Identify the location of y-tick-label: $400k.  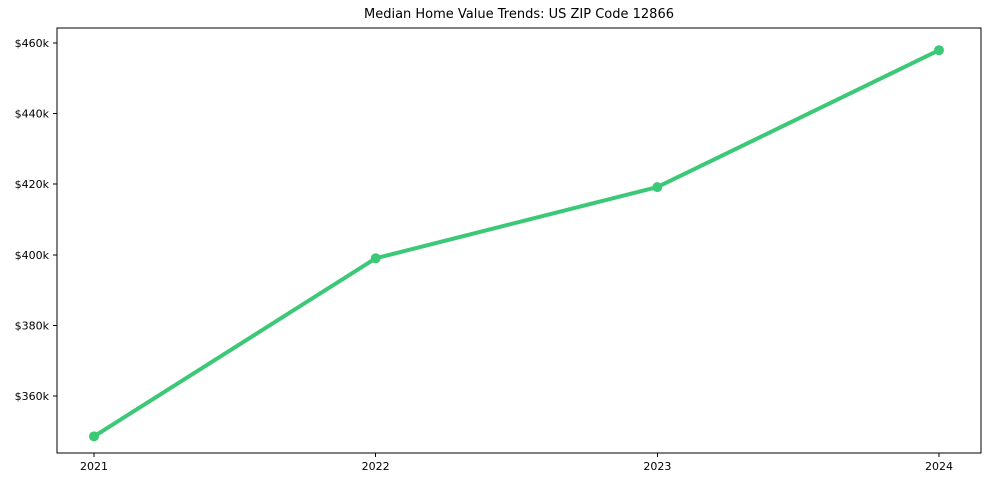
(32, 255).